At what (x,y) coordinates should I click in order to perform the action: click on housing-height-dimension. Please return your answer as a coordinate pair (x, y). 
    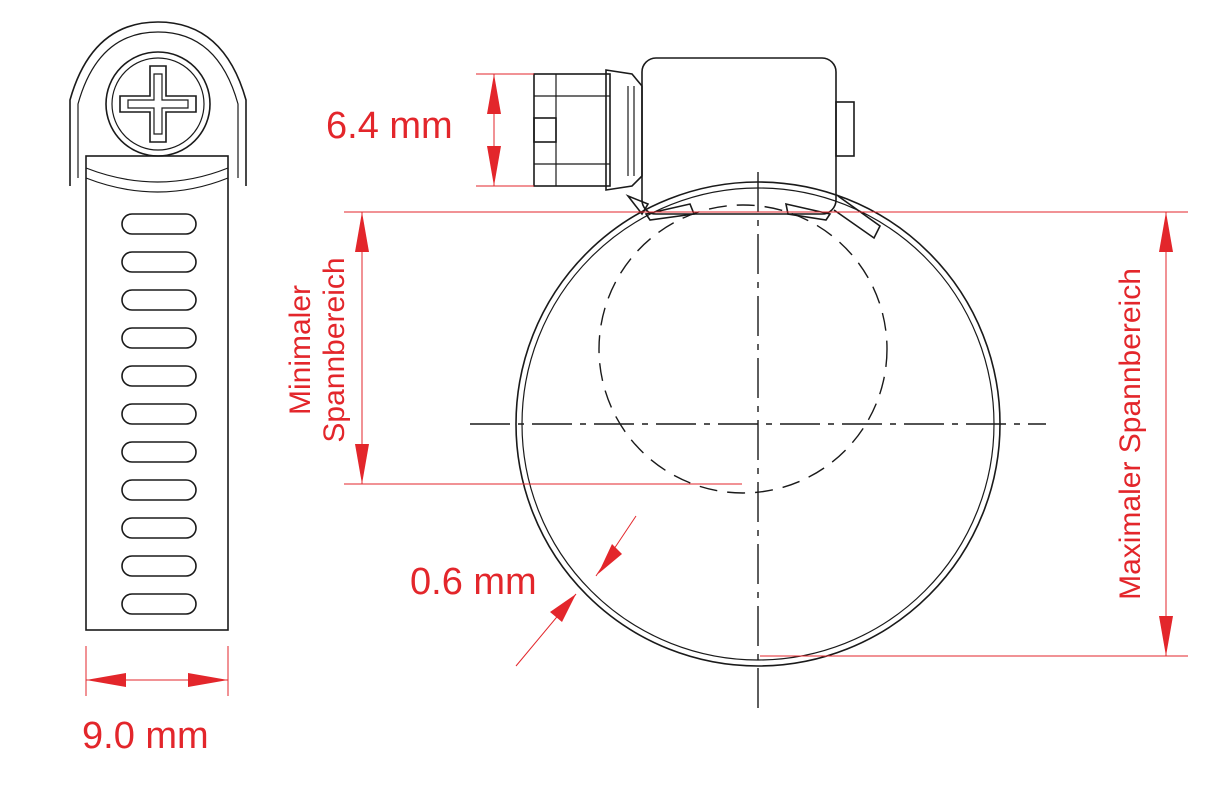
    Looking at the image, I should click on (505, 130).